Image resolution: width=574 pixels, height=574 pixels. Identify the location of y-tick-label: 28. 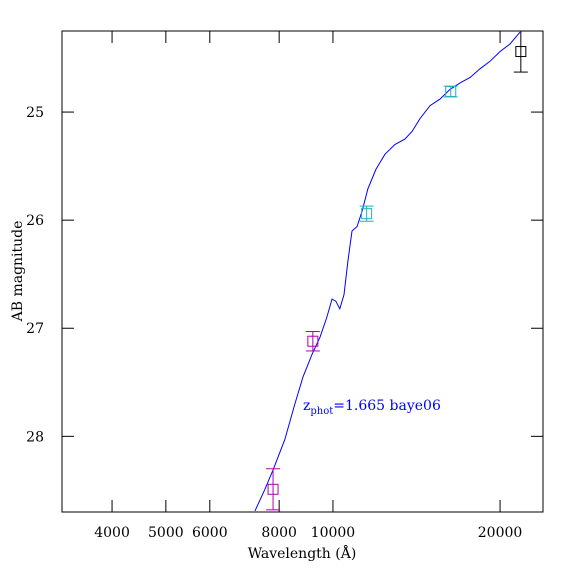
(35, 437).